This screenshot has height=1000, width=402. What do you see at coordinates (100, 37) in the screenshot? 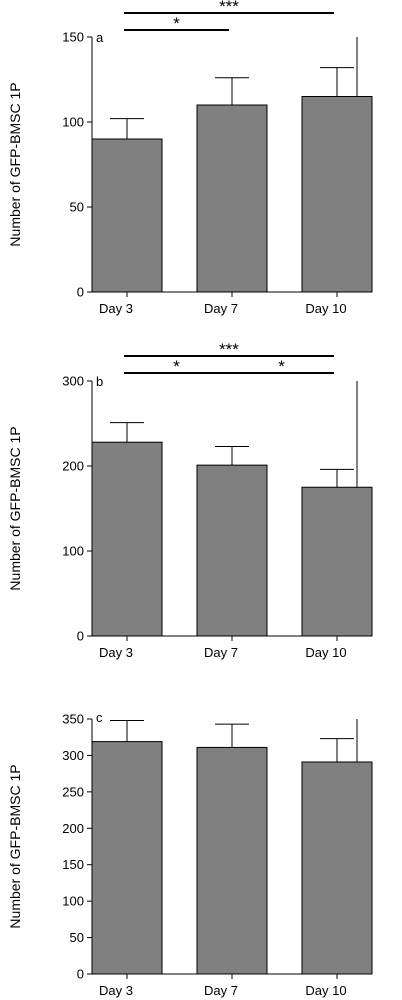
I see `panel-label: a` at bounding box center [100, 37].